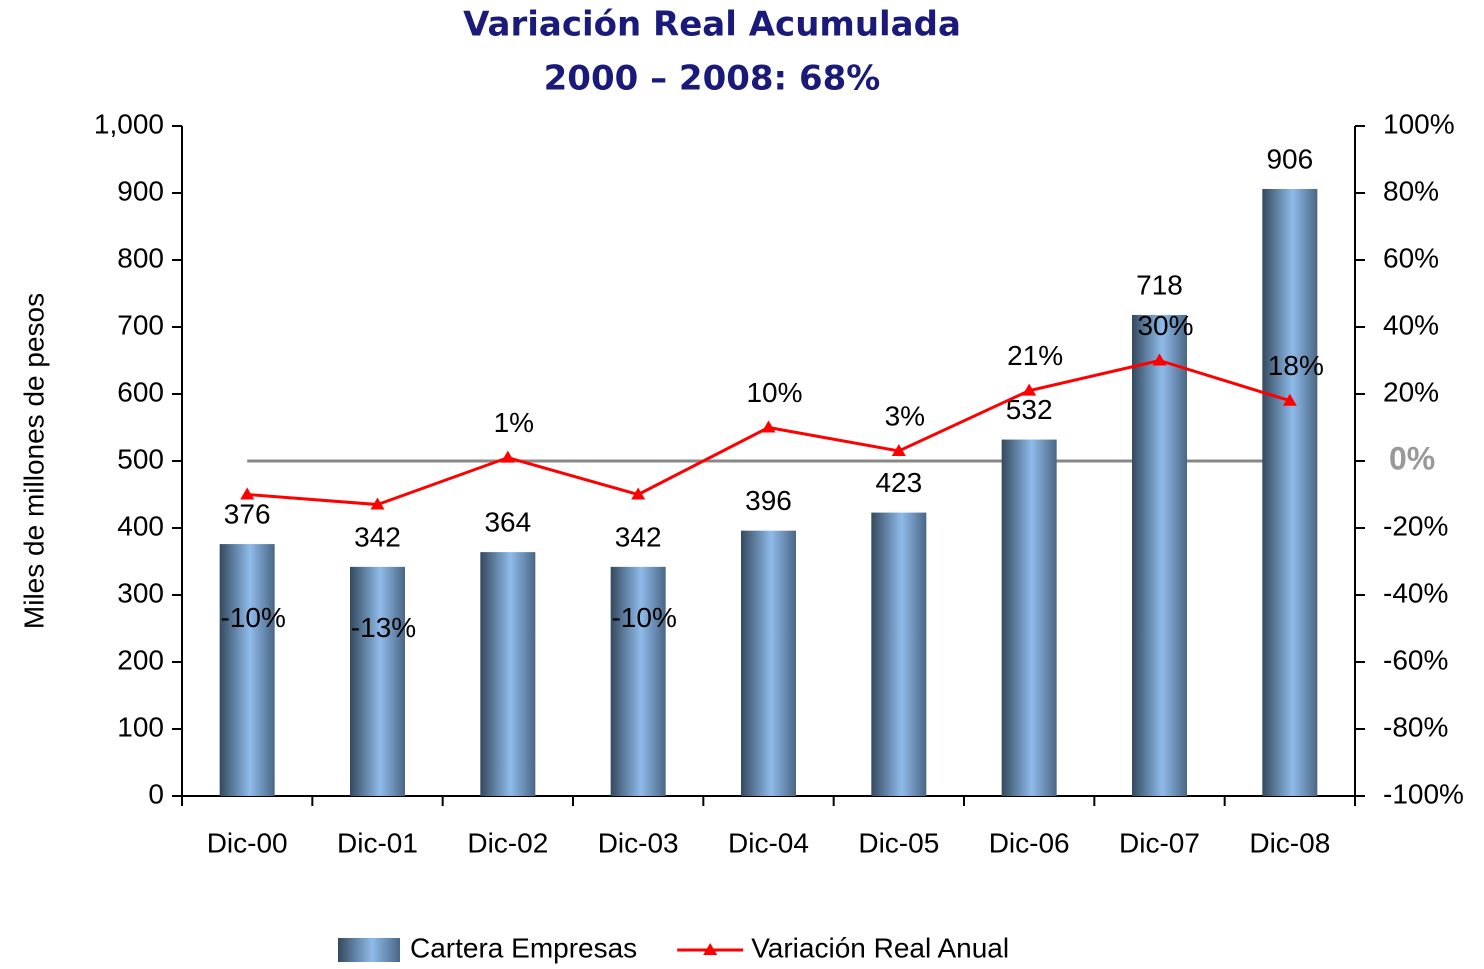  I want to click on chart-subtitle: 2000 – 2008: 68%, so click(712, 79).